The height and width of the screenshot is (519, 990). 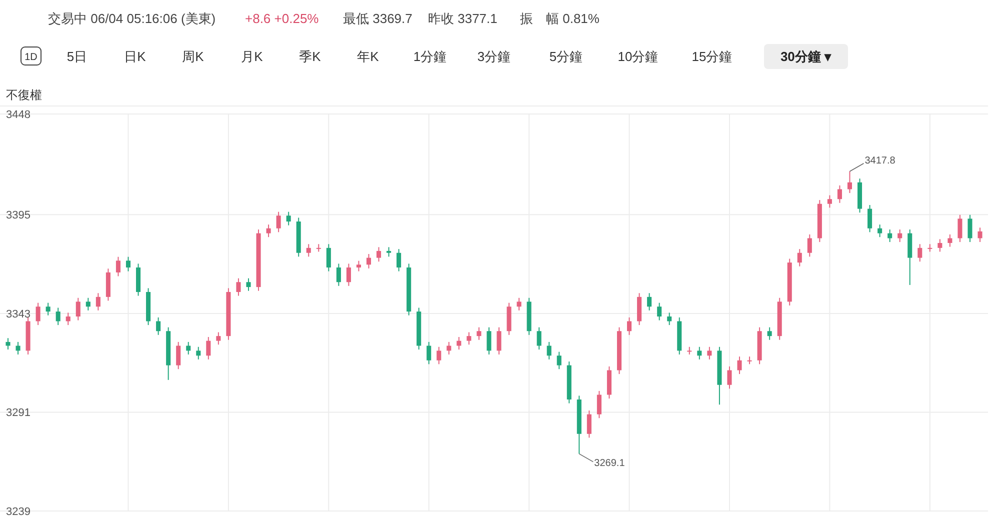 I want to click on text: 昨收 3377.1, so click(x=463, y=18).